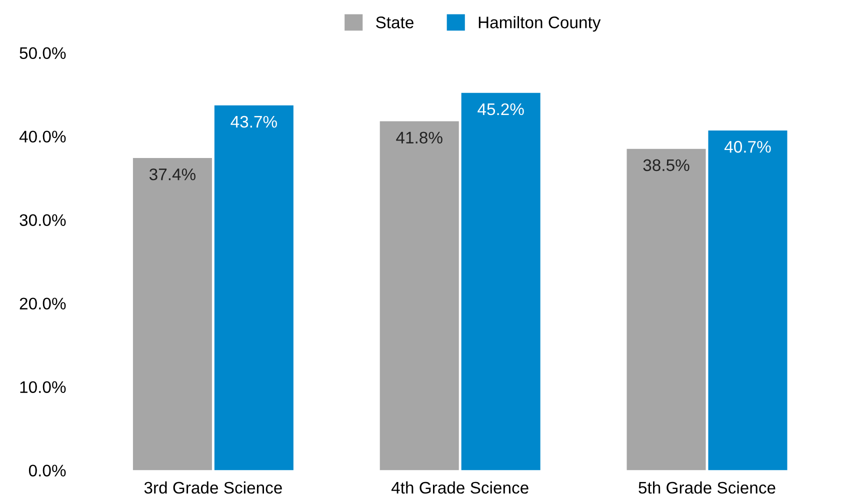  Describe the element at coordinates (213, 487) in the screenshot. I see `x-tick-label: 3rd Grade Science` at that location.